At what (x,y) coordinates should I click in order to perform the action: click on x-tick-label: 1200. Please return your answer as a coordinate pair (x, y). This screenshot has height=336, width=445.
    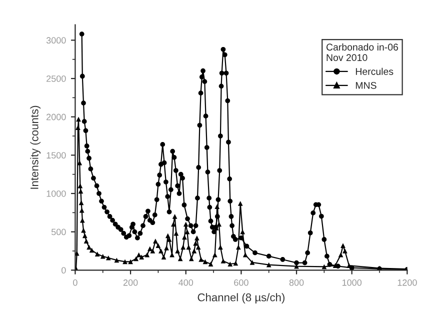
    Looking at the image, I should click on (407, 282).